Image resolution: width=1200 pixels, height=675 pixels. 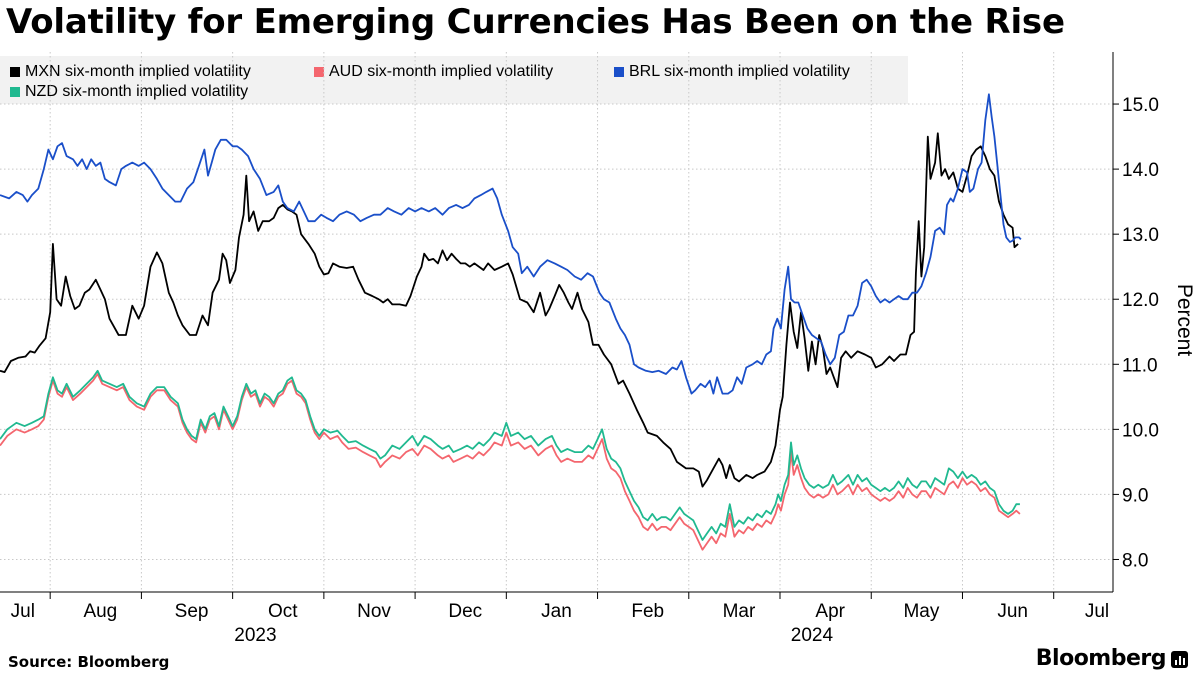 What do you see at coordinates (739, 71) in the screenshot?
I see `legend-label-brl: BRL six-month implied volatility` at bounding box center [739, 71].